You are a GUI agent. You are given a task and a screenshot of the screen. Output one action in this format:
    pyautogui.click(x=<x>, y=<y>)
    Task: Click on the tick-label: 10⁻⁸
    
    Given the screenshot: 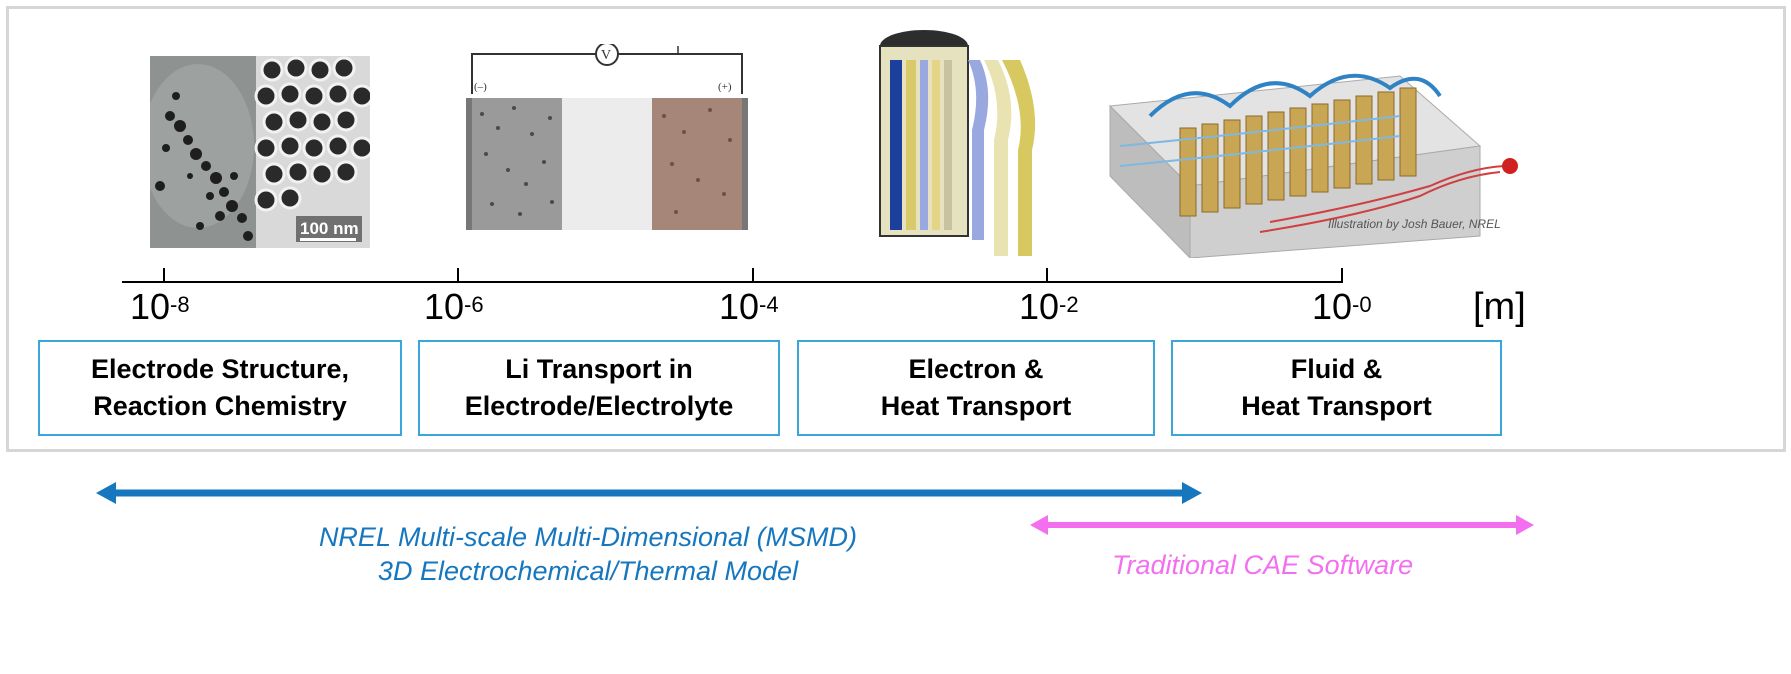 What is the action you would take?
    pyautogui.click(x=160, y=306)
    